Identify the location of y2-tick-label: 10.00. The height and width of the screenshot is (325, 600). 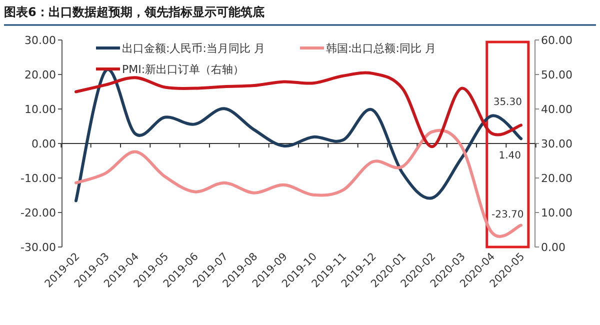
(556, 213).